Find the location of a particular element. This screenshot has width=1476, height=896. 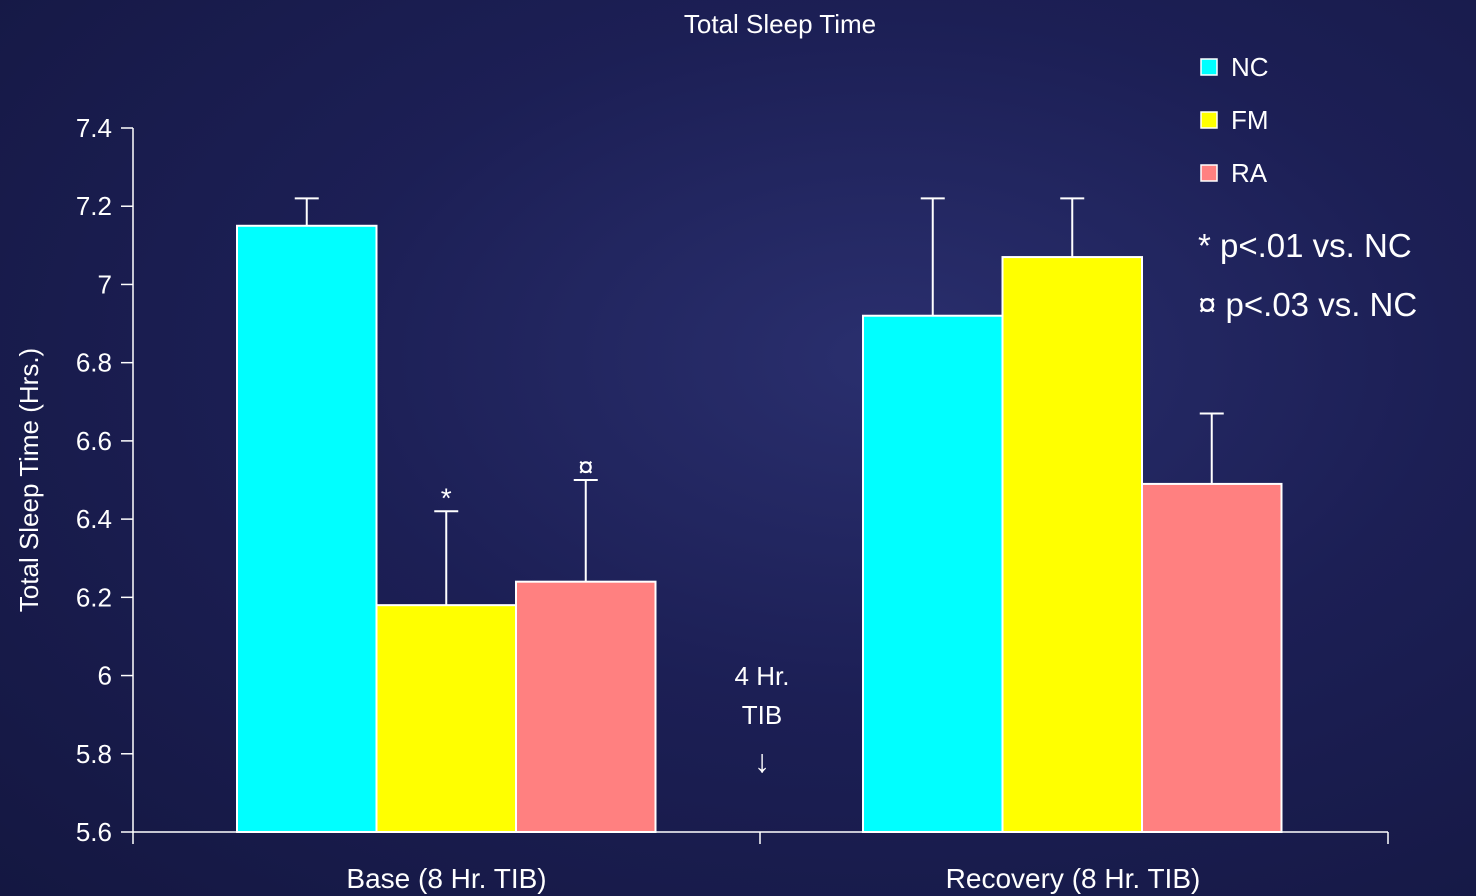

legend-swatch-fm is located at coordinates (1209, 120).